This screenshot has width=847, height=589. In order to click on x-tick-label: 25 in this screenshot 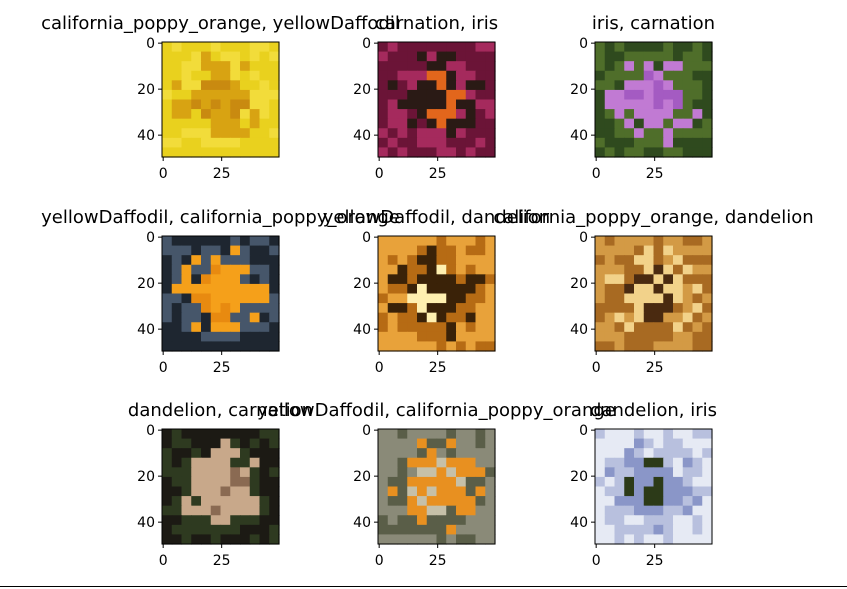, I will do `click(222, 368)`.